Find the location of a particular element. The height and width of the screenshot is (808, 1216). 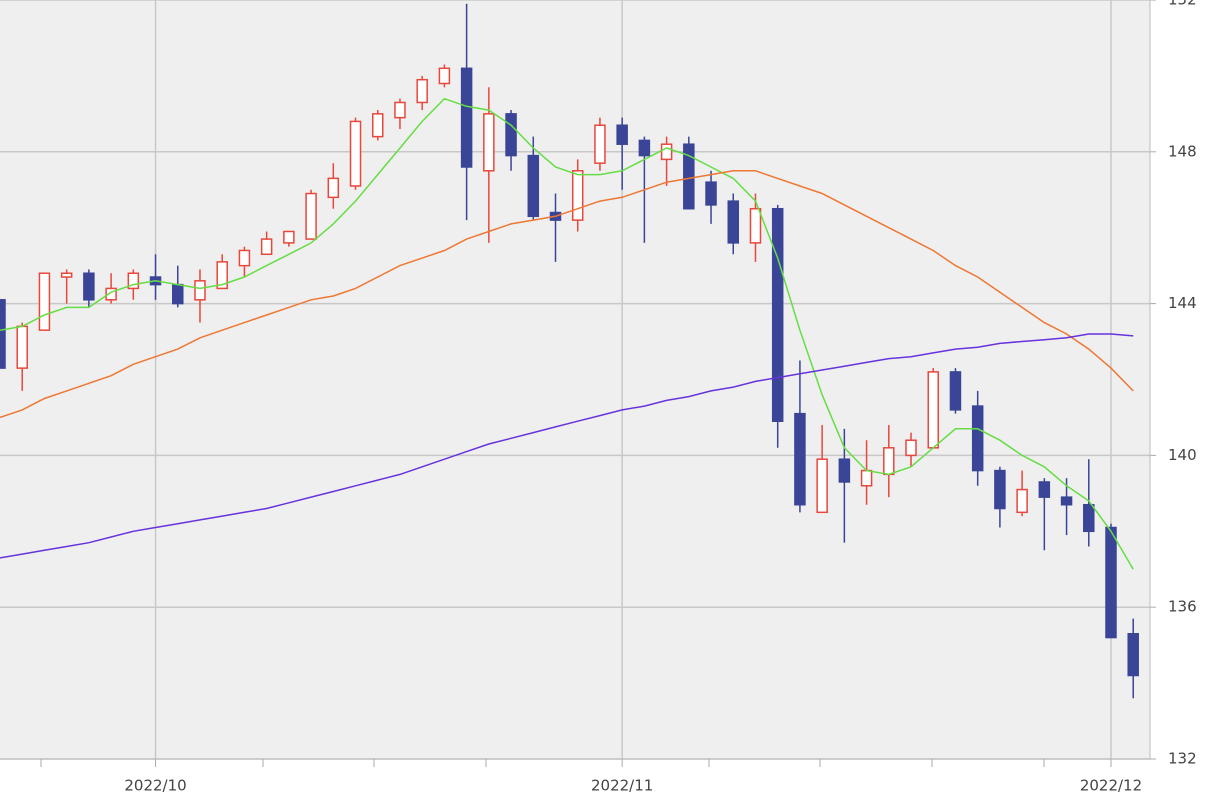

x-tick-label: 2022/12 is located at coordinates (1111, 786).